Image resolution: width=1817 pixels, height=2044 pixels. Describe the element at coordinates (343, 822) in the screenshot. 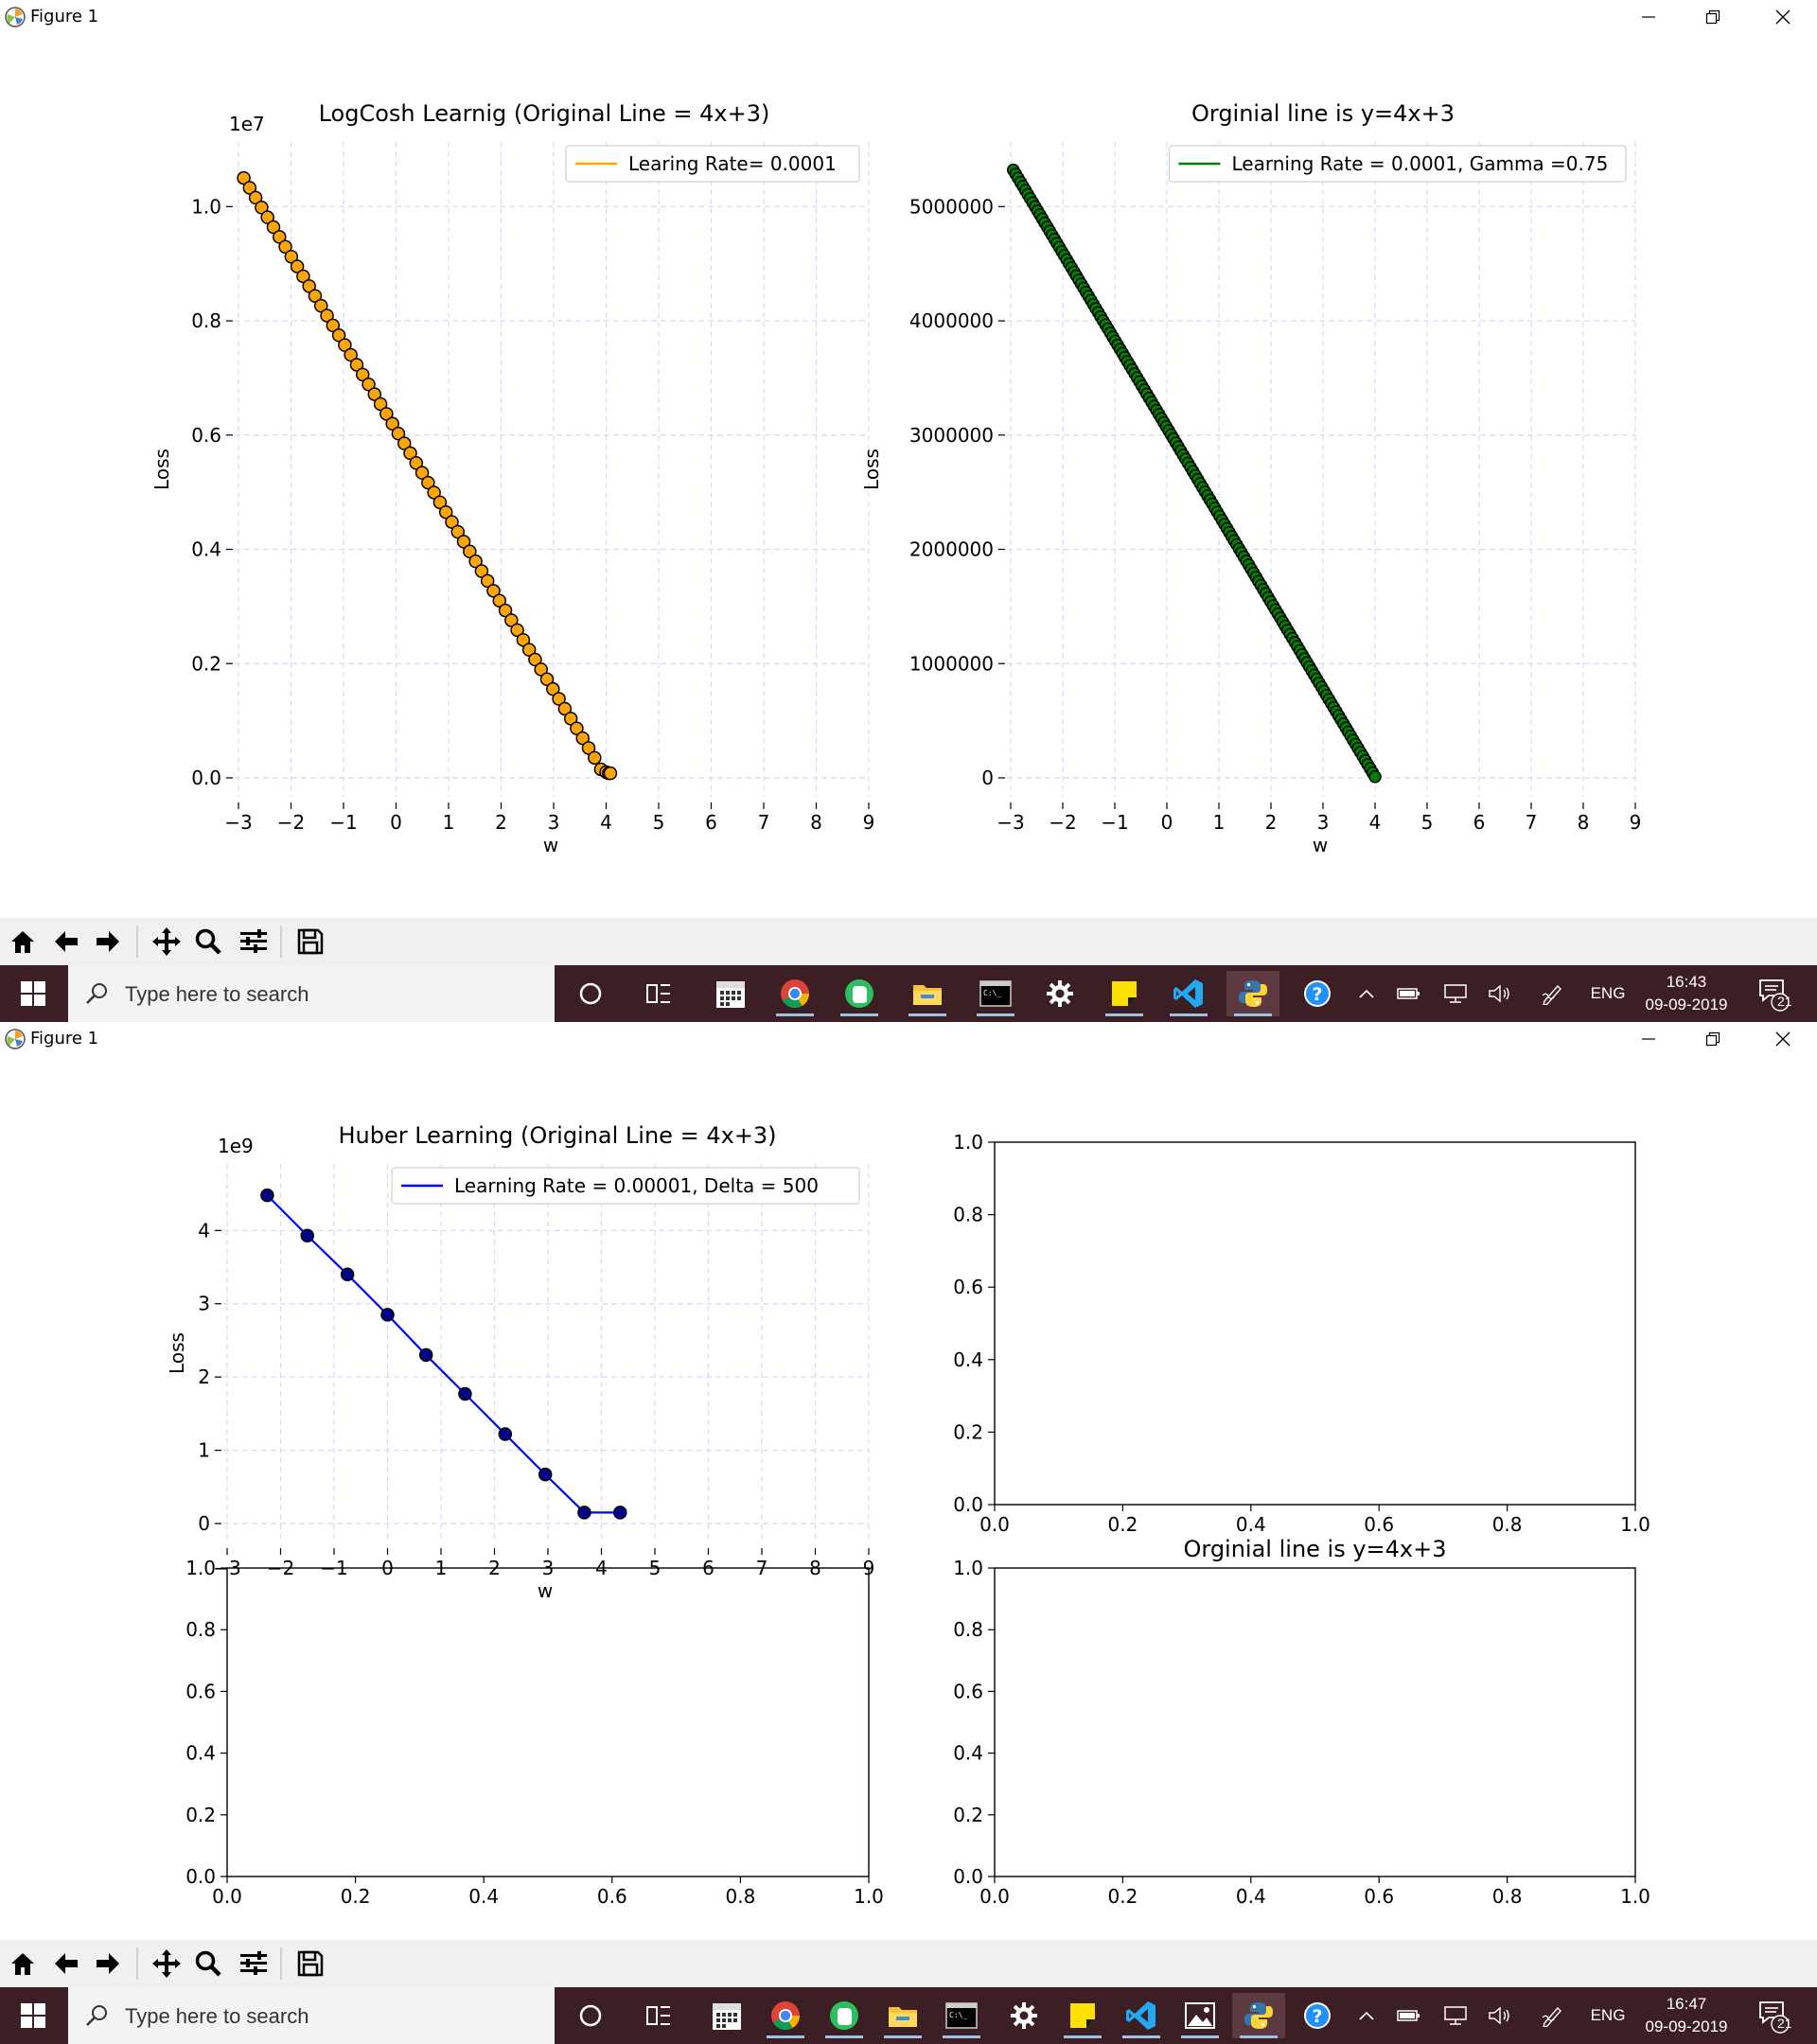

I see `x-tick-label: −1` at that location.